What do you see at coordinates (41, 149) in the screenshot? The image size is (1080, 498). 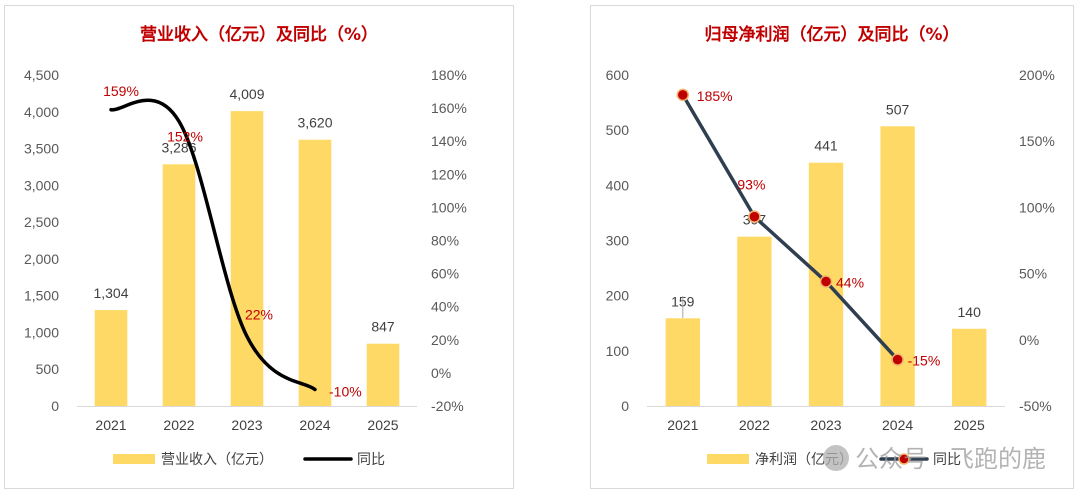 I see `y-left-tick-label: 3,500` at bounding box center [41, 149].